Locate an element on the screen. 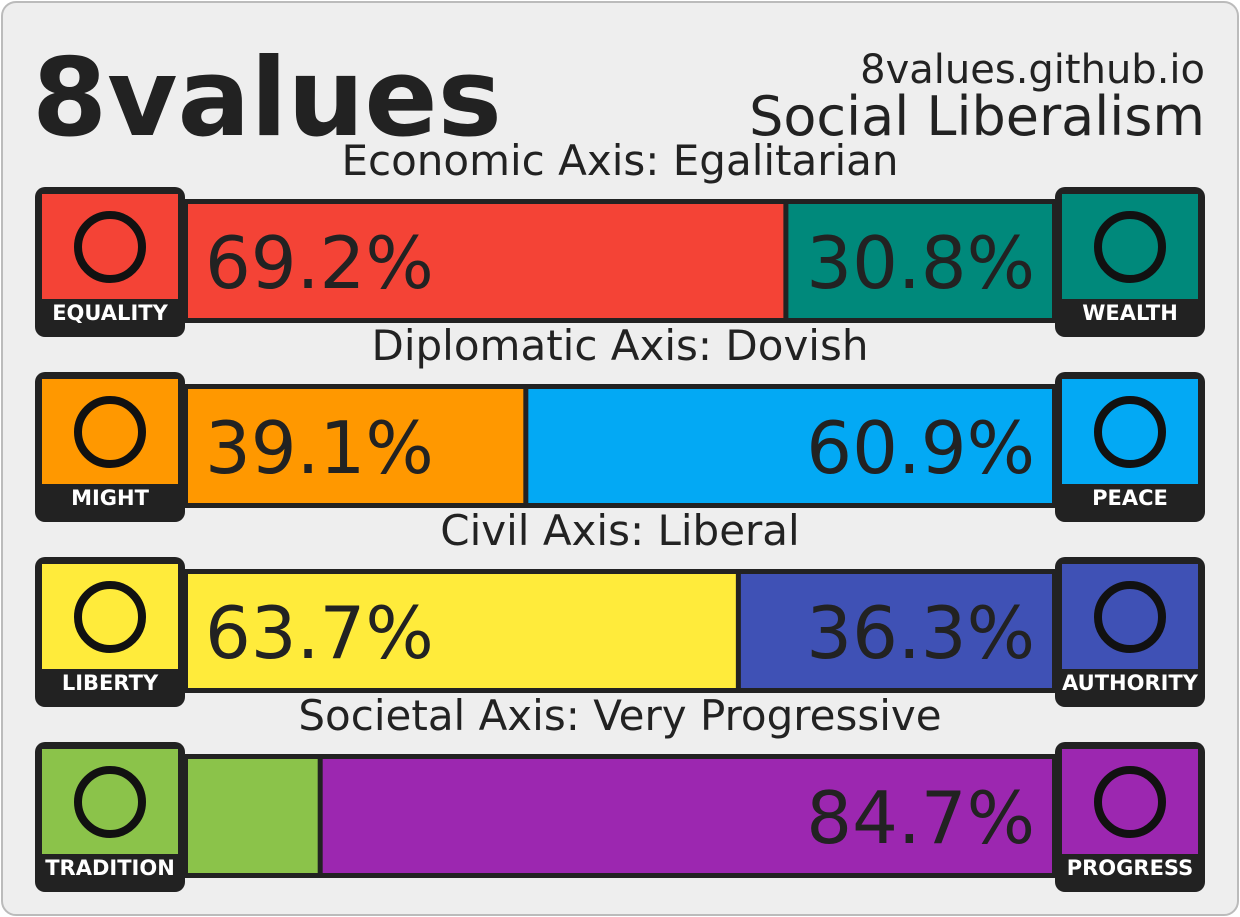  axis-title: Civil Axis: Liberal is located at coordinates (619, 530).